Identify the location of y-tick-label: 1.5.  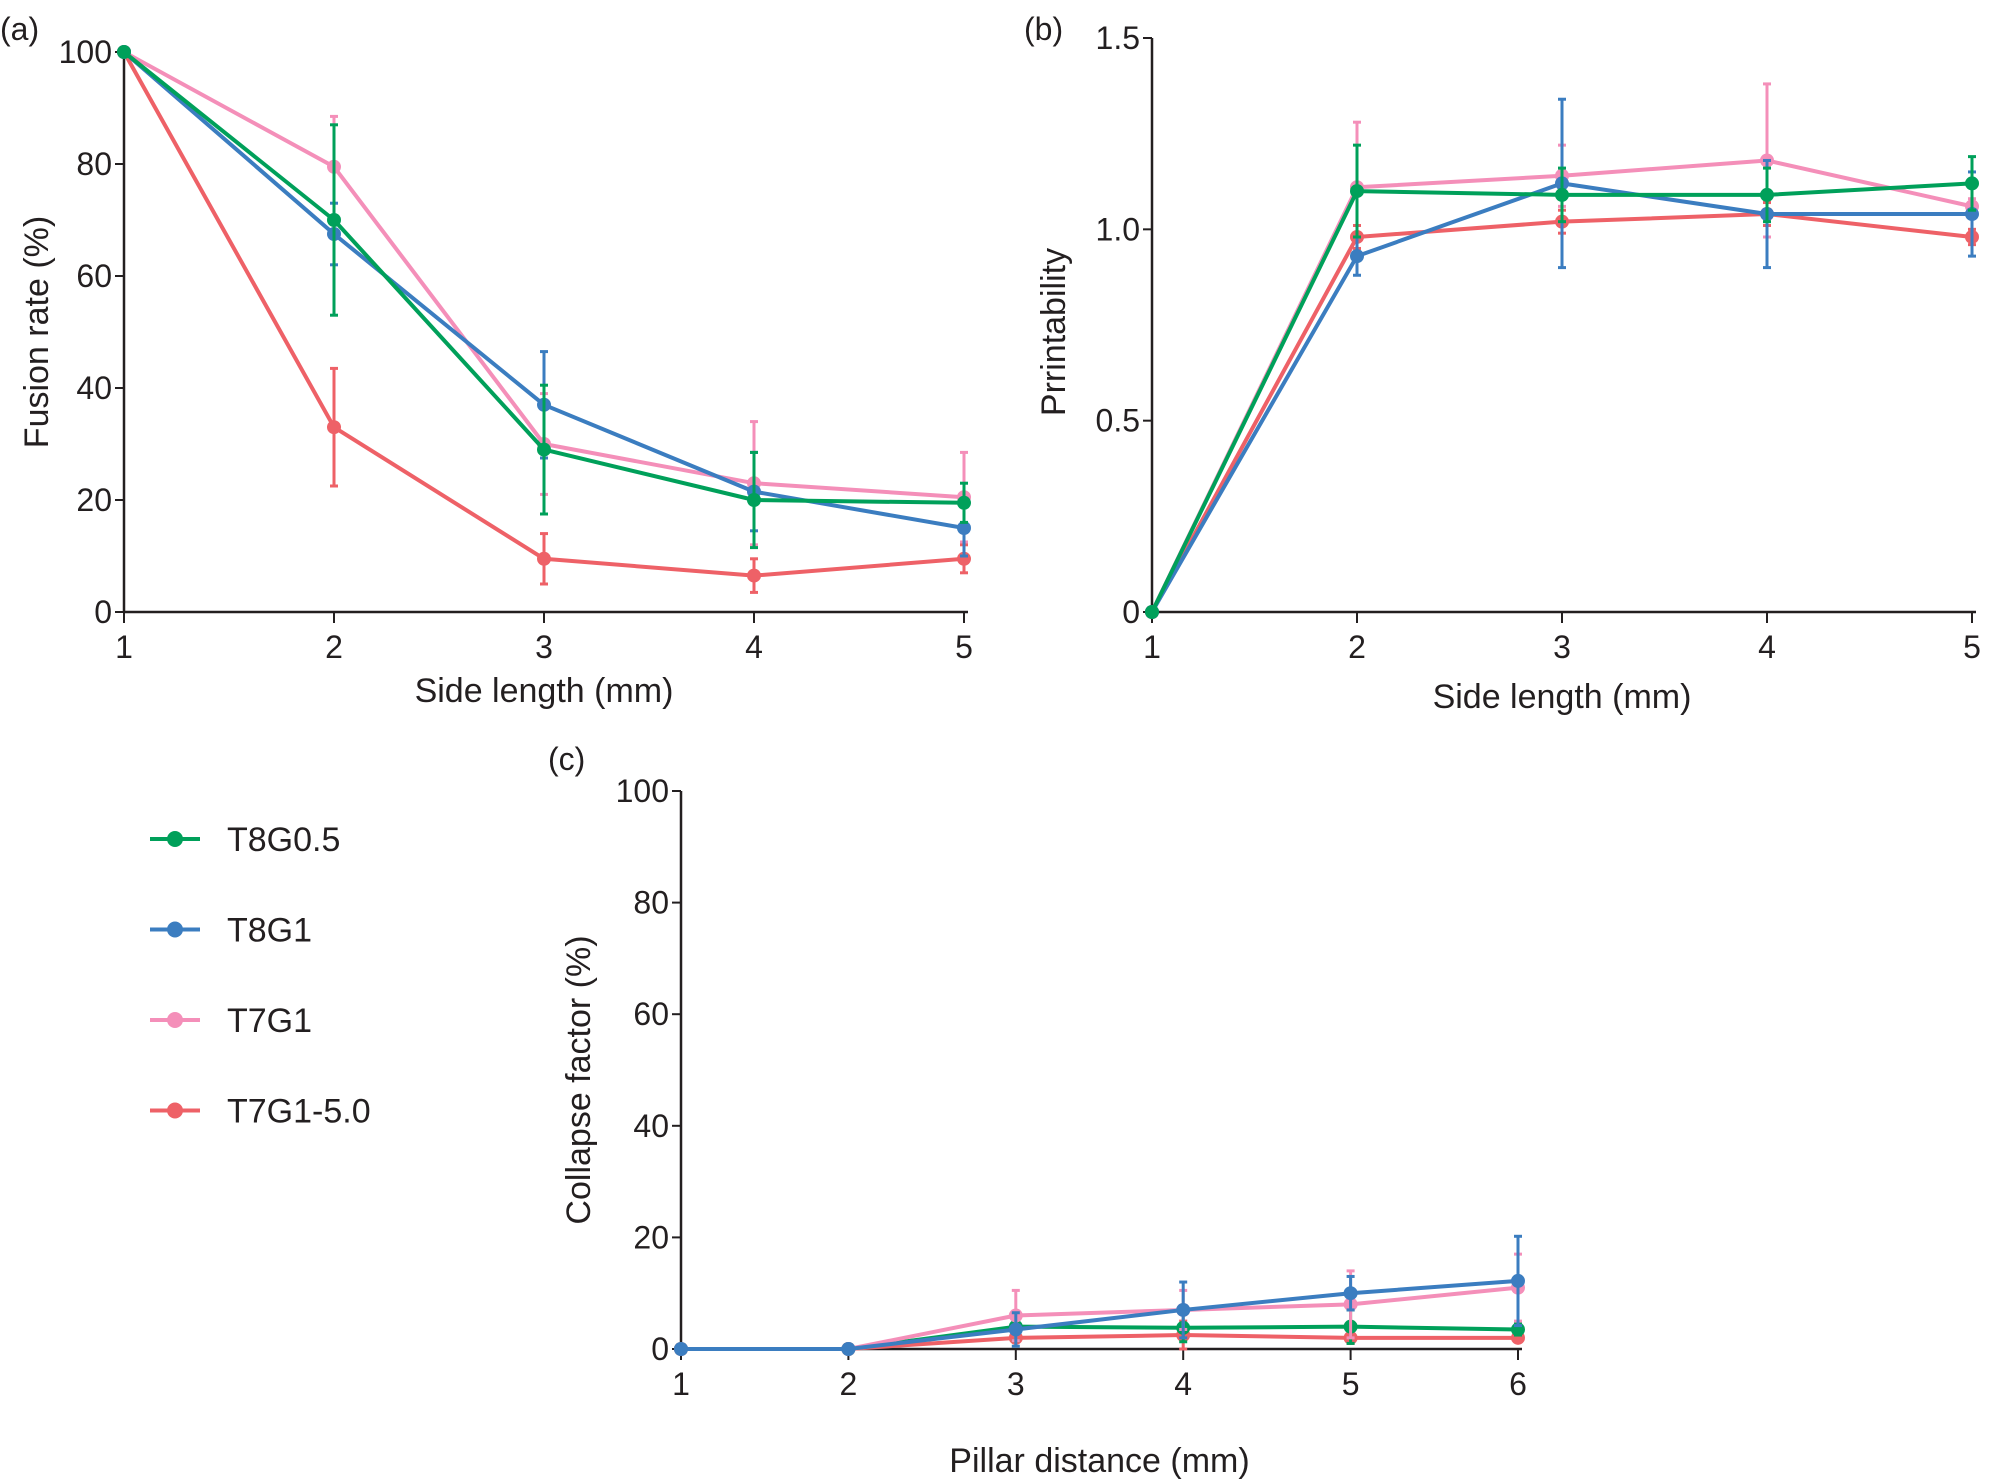
(1118, 38).